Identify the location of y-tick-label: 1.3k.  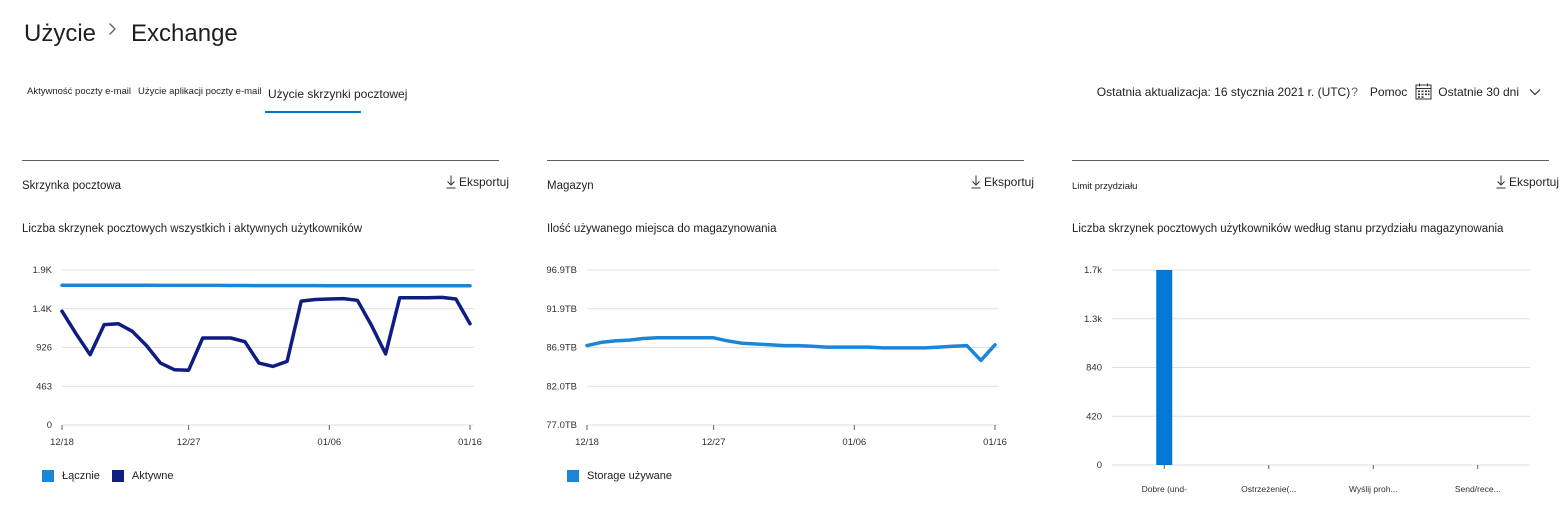
(1093, 319).